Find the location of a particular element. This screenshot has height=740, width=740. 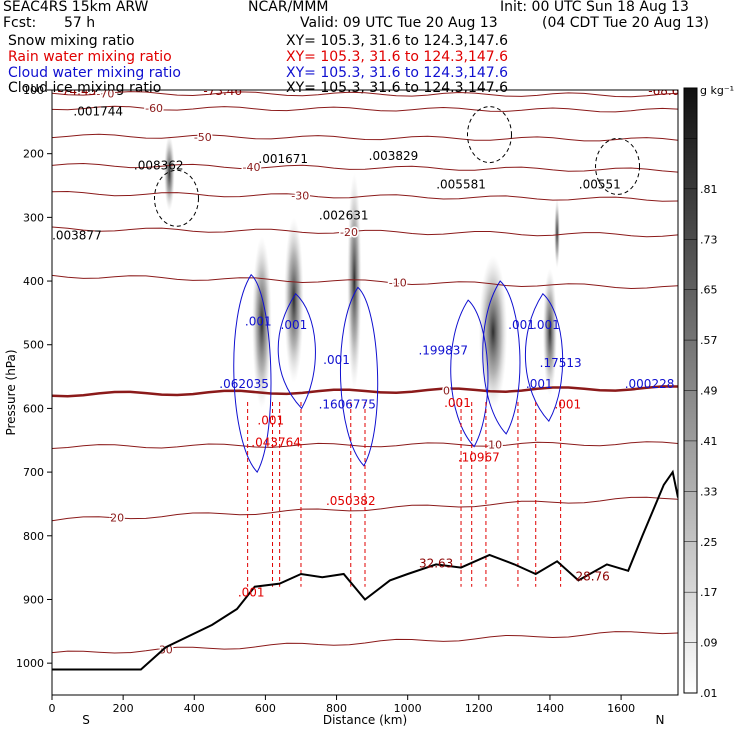

contour-annotation: -73.46 is located at coordinates (222, 91).